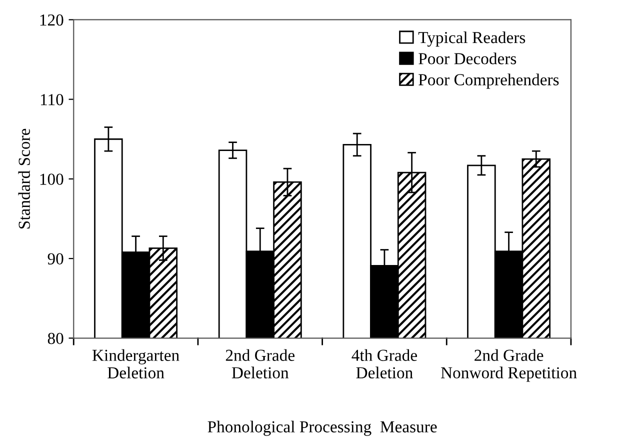 This screenshot has width=624, height=438. What do you see at coordinates (260, 363) in the screenshot?
I see `x-tick-label: 2nd Grade Deletion` at bounding box center [260, 363].